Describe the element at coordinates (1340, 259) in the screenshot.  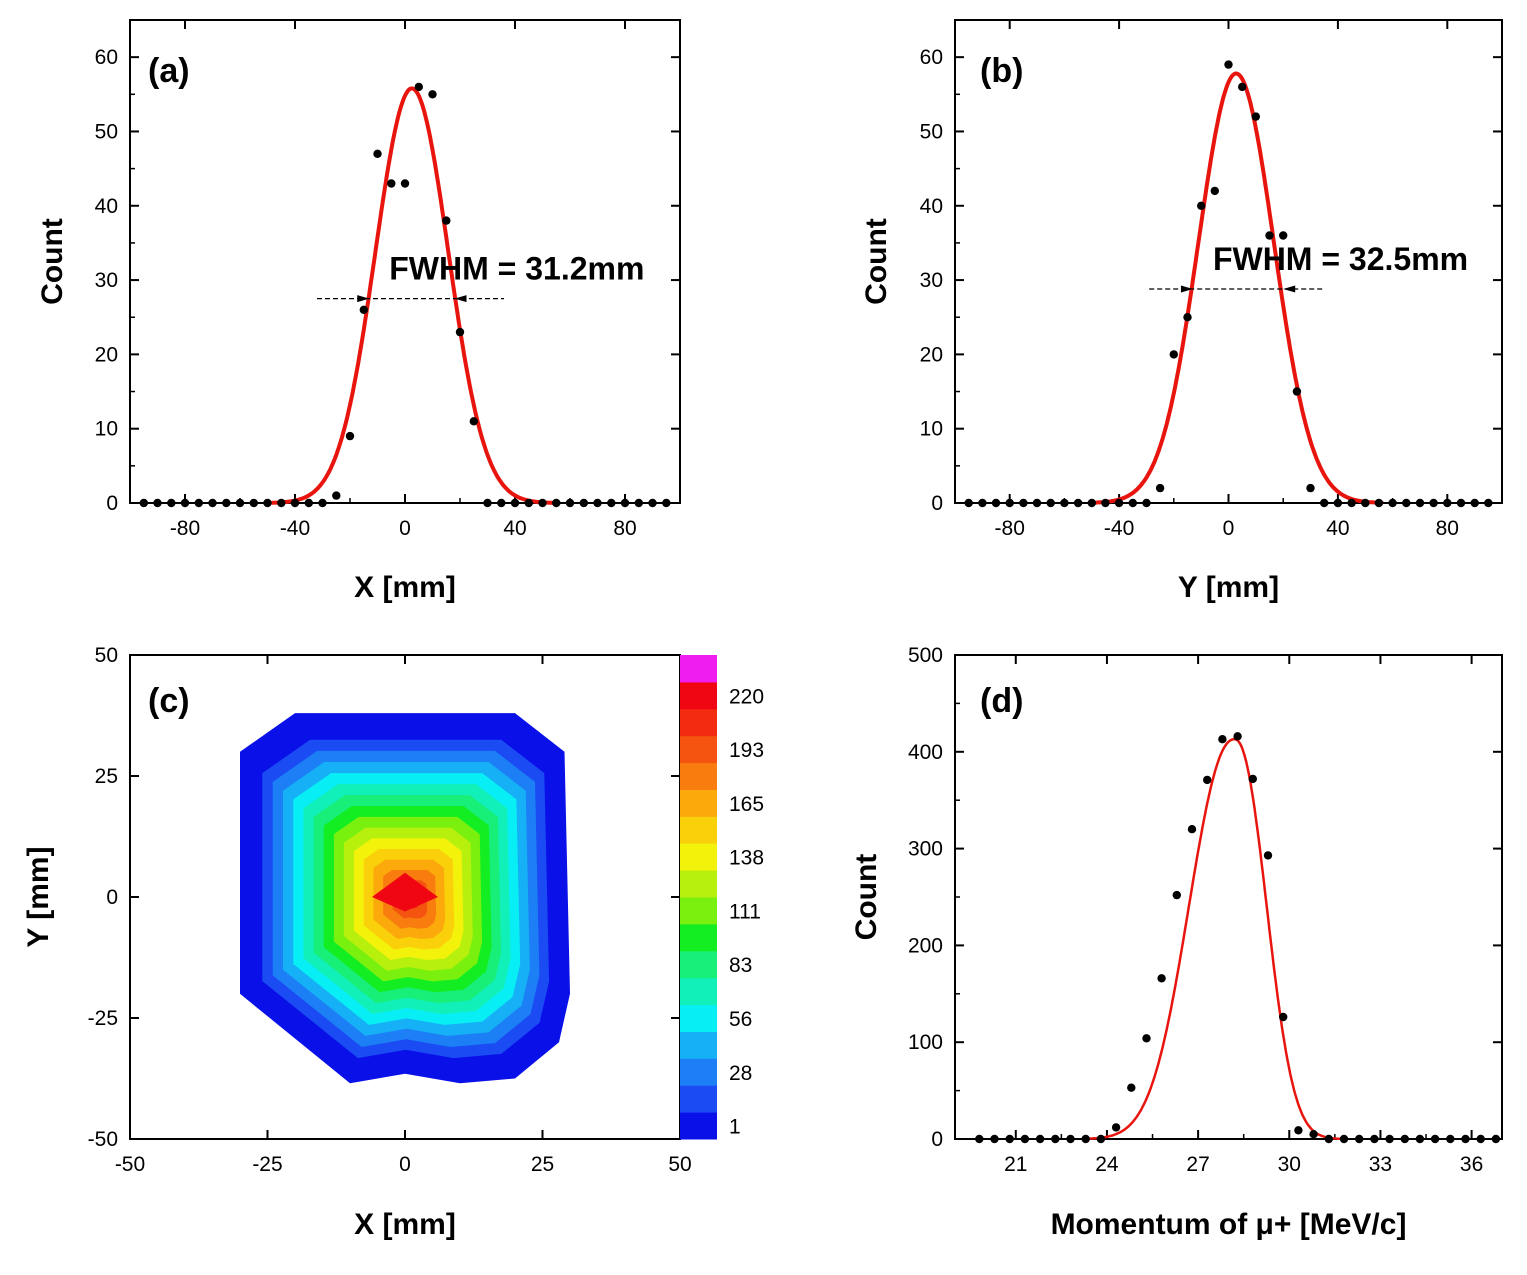
I see `fwhm-annotation: FWHM = 32.5mm` at that location.